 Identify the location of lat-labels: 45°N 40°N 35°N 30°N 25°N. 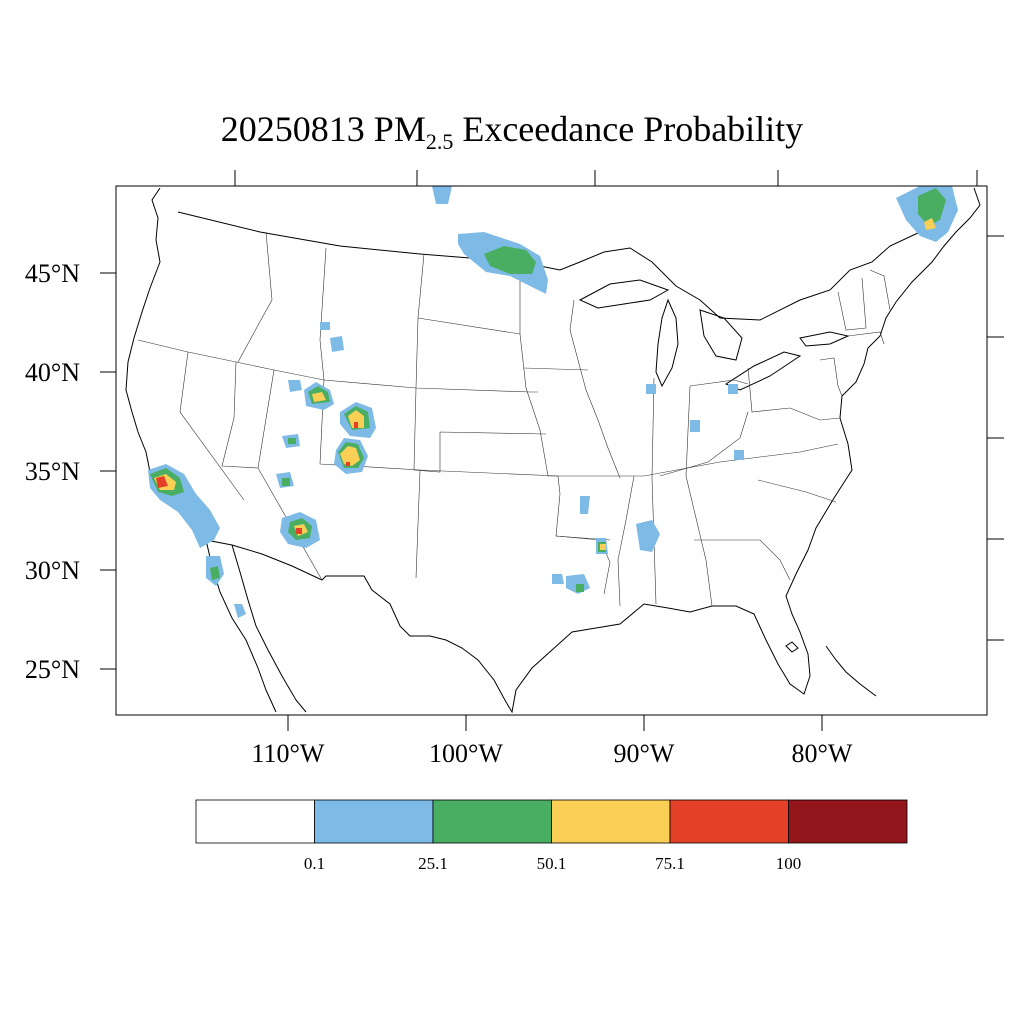
(52, 471).